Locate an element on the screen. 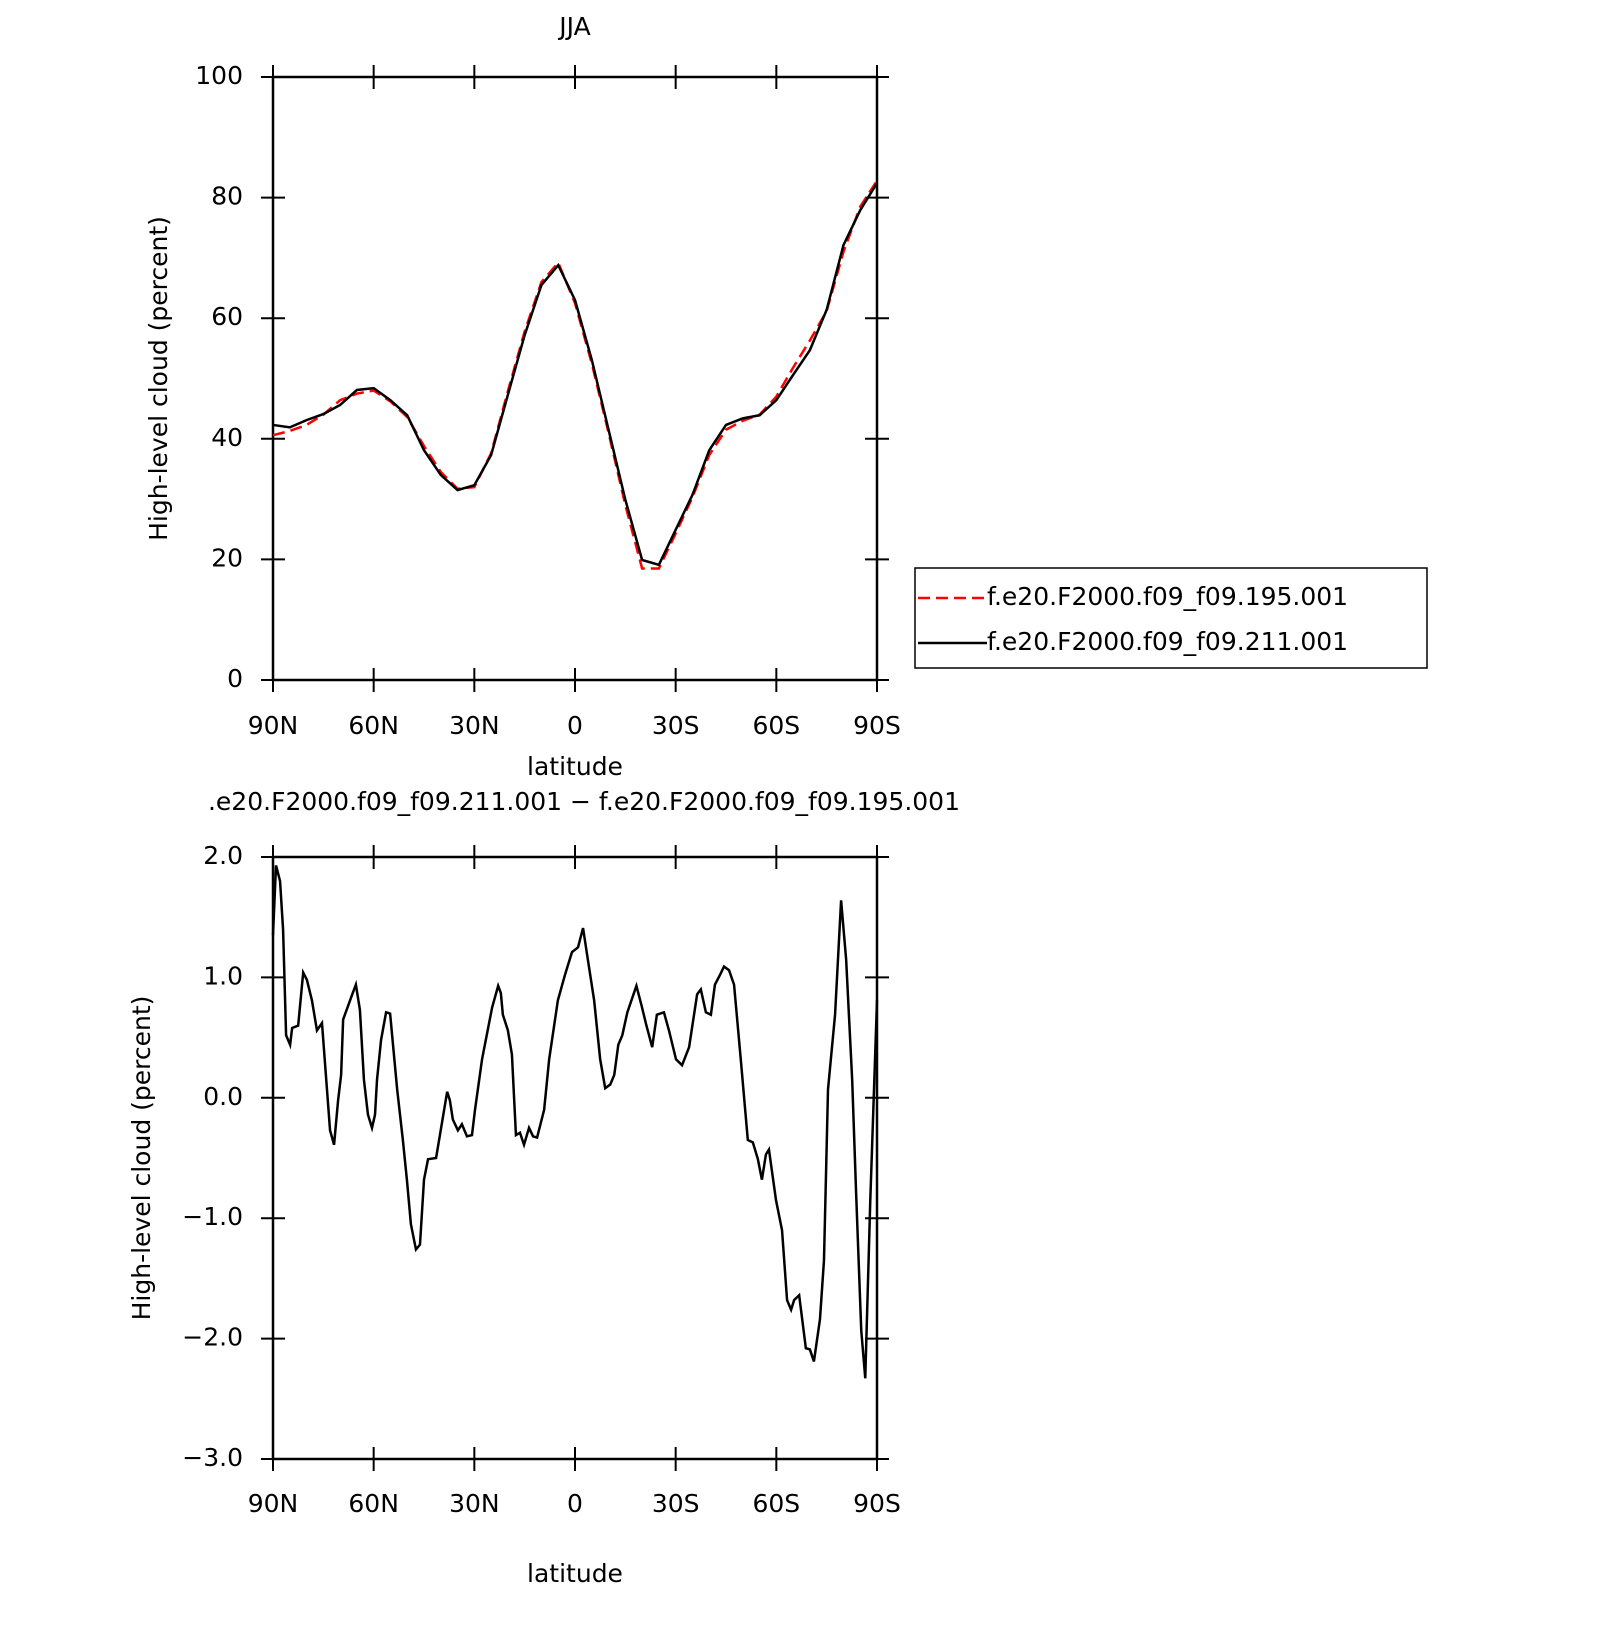  y-tick-label: 100 is located at coordinates (219, 75).